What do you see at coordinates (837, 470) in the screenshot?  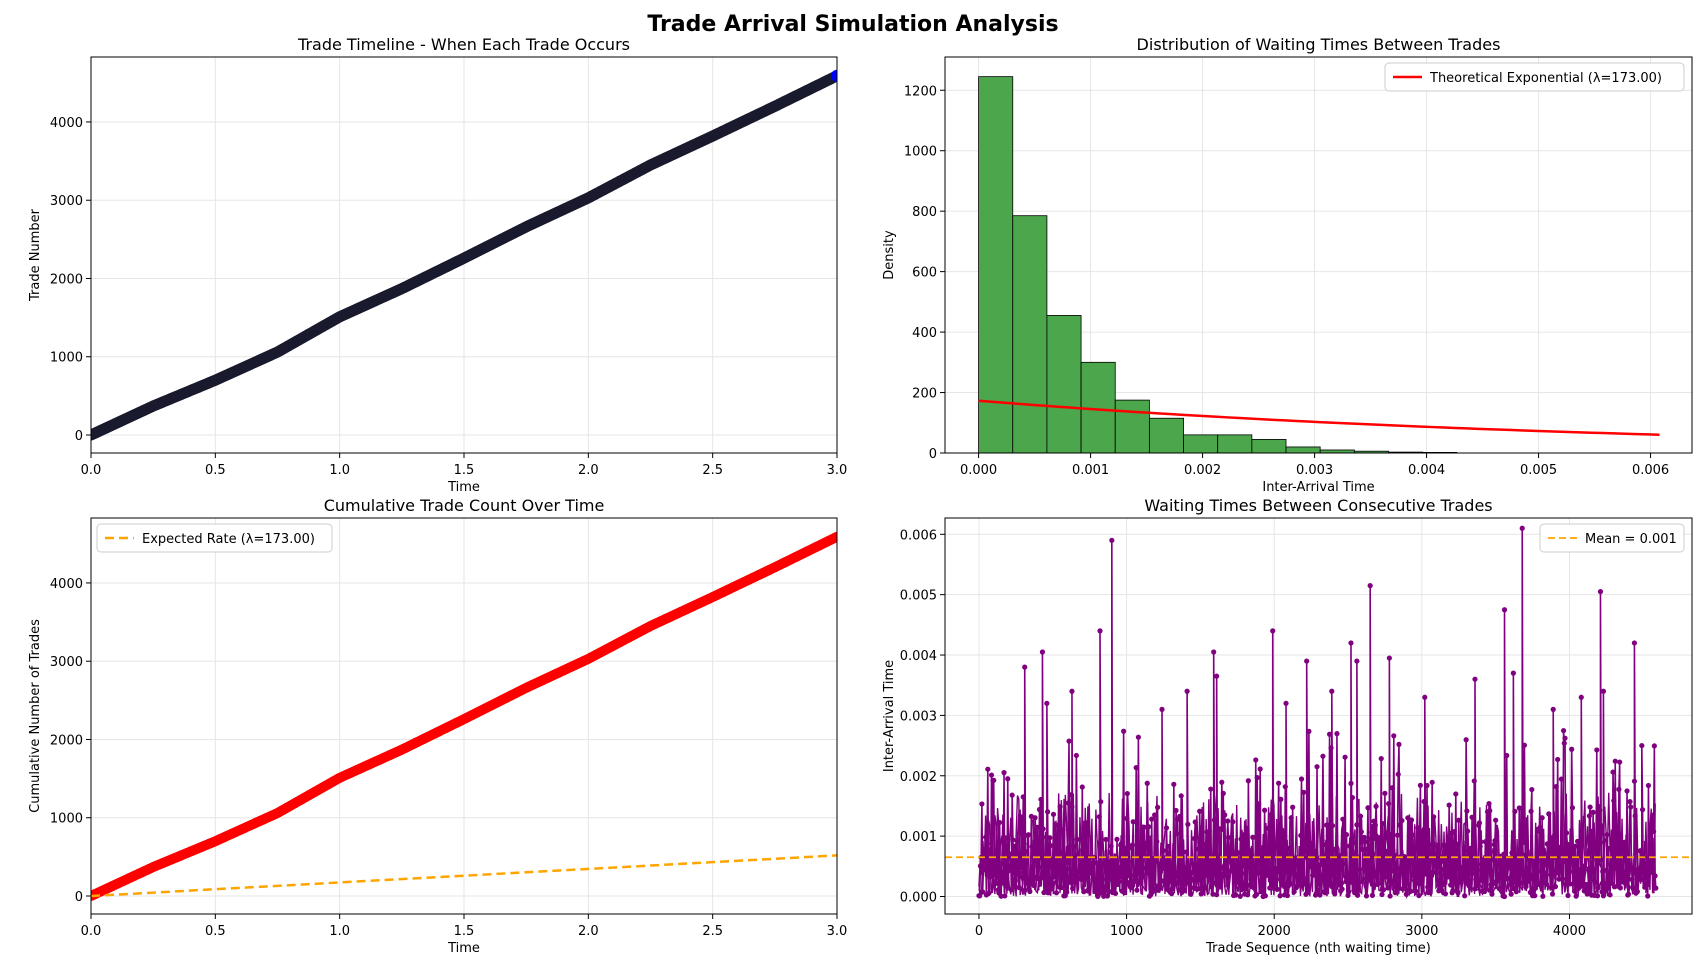 I see `timeline-xtick-label: 3.0` at bounding box center [837, 470].